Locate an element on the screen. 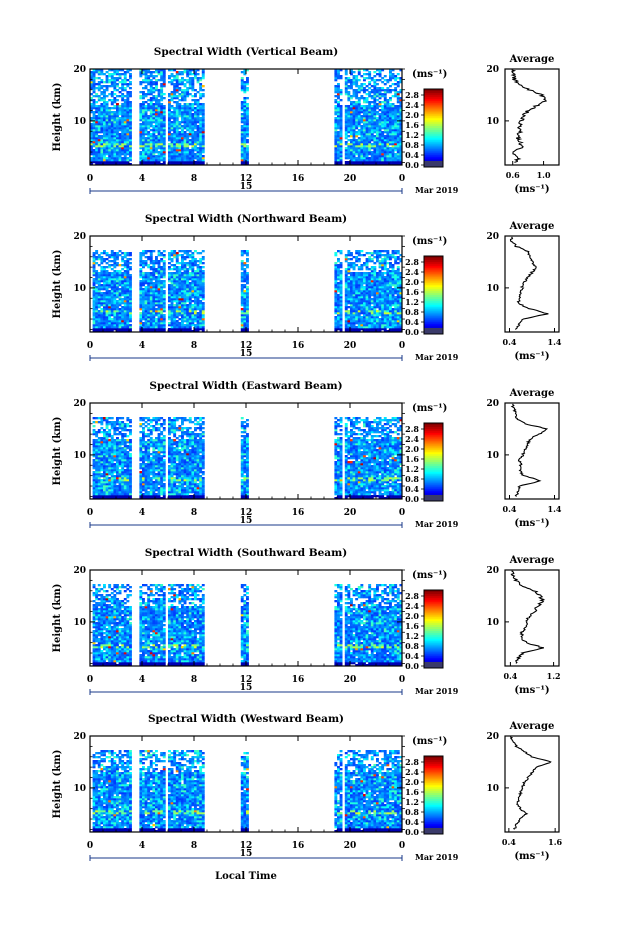  avg-x-tick-label: 1.2 is located at coordinates (554, 676).